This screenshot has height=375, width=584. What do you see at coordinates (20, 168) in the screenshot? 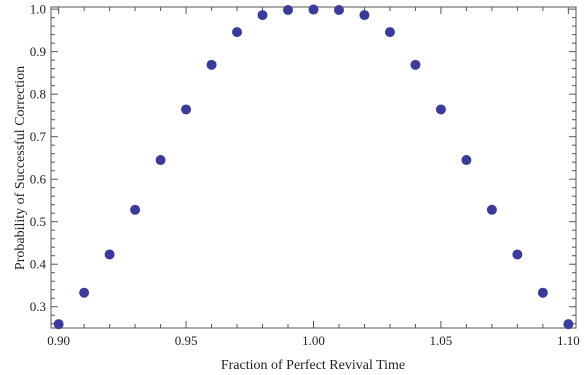
I see `y-axis-title: Probability of Successful Correction` at bounding box center [20, 168].